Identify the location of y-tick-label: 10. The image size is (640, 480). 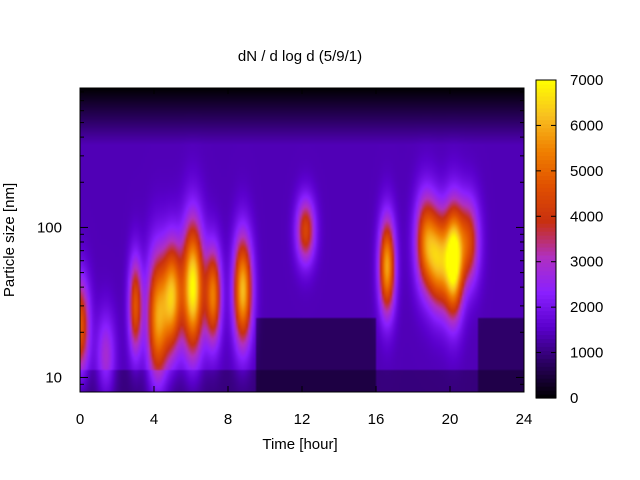
(53, 377).